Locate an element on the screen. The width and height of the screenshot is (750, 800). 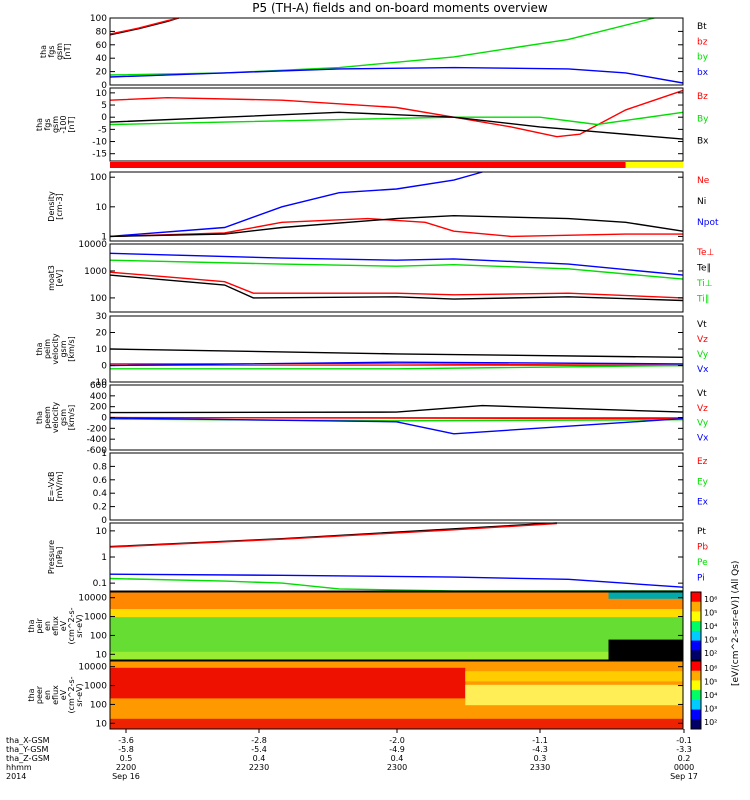
legend-Vy: Vy is located at coordinates (703, 424).